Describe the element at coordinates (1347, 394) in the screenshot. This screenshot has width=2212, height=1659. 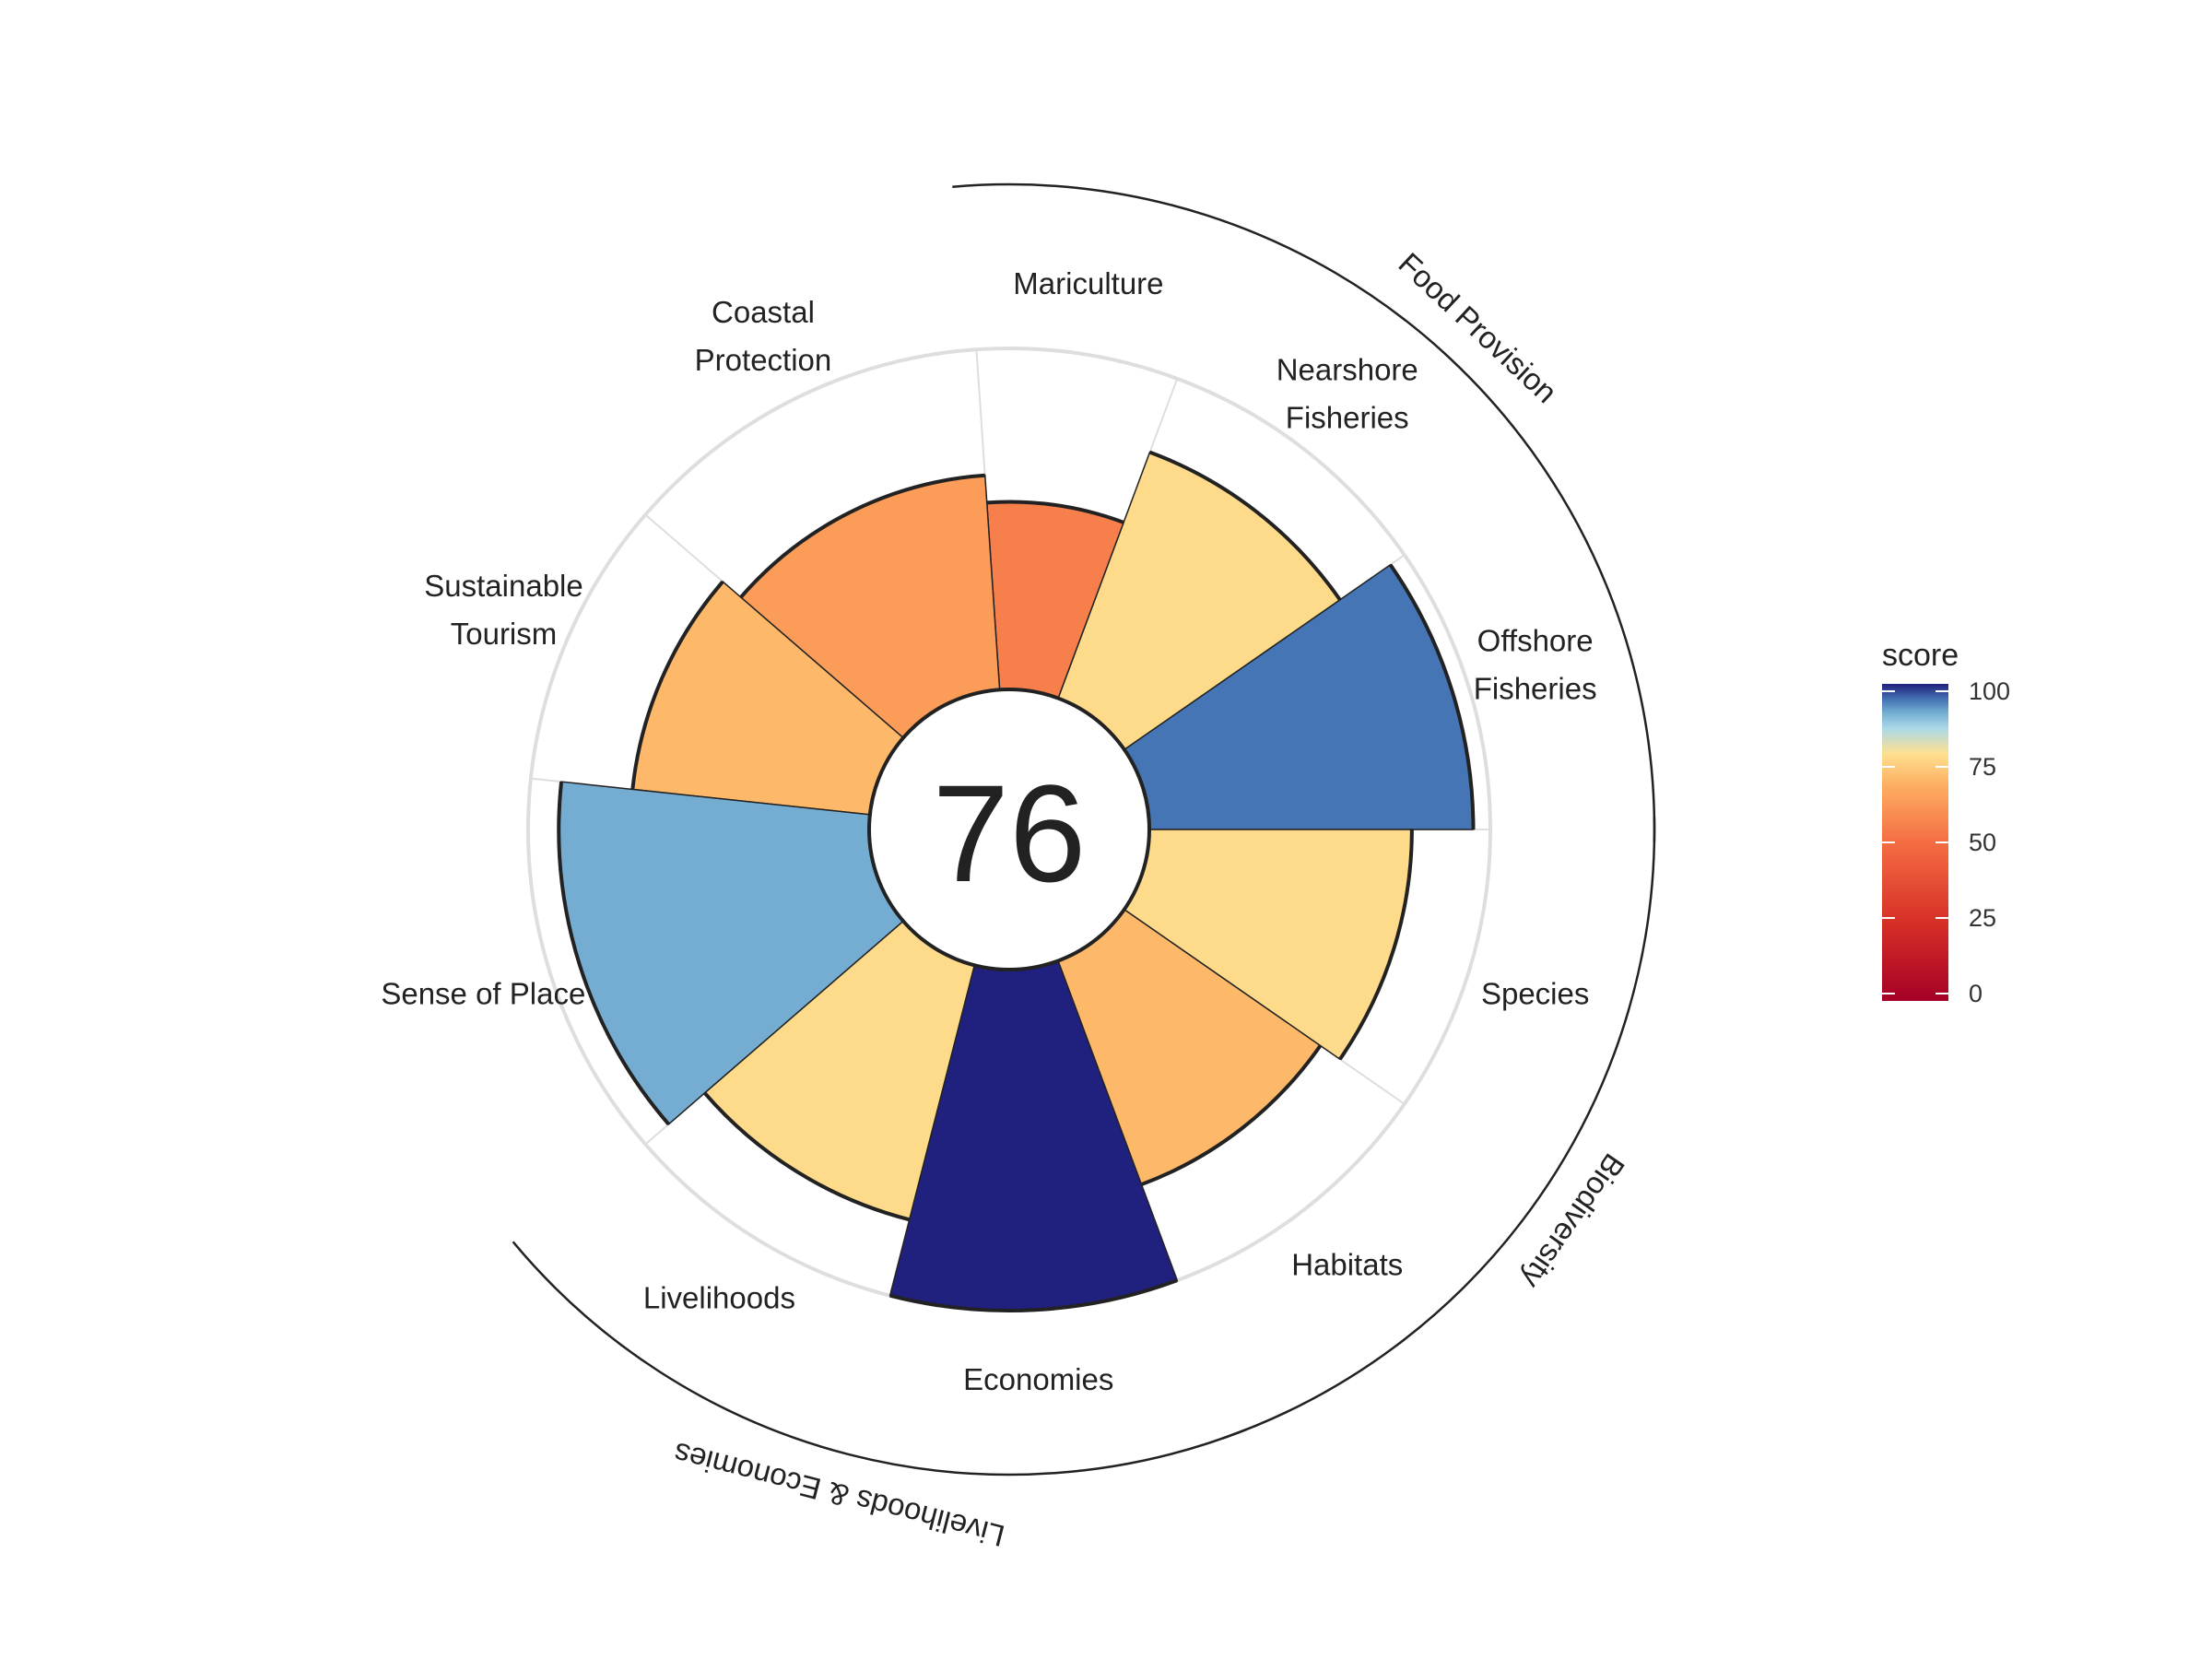
I see `petal-label: Nearshore Fisheries` at that location.